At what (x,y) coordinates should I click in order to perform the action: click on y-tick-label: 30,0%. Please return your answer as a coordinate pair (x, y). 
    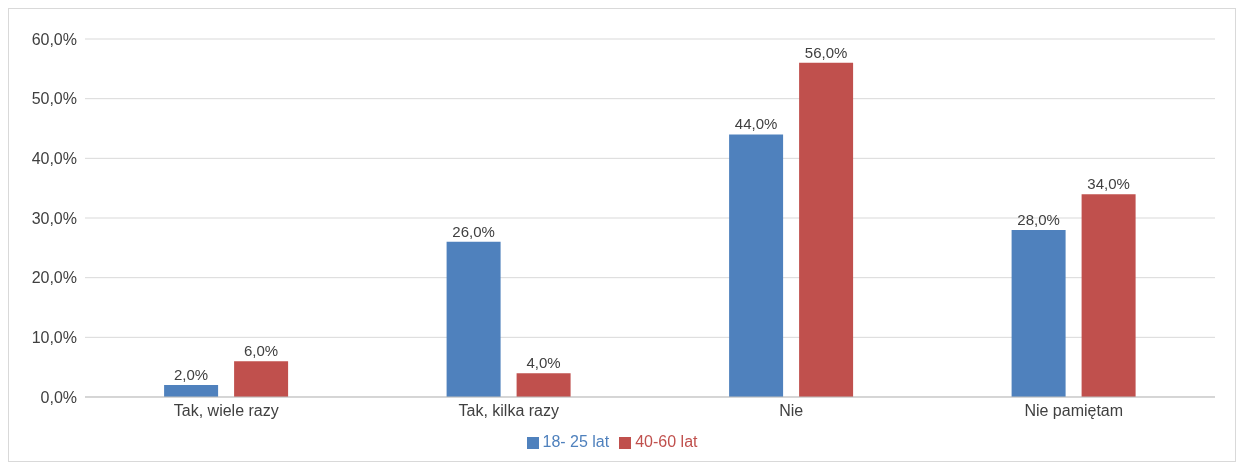
    Looking at the image, I should click on (54, 218).